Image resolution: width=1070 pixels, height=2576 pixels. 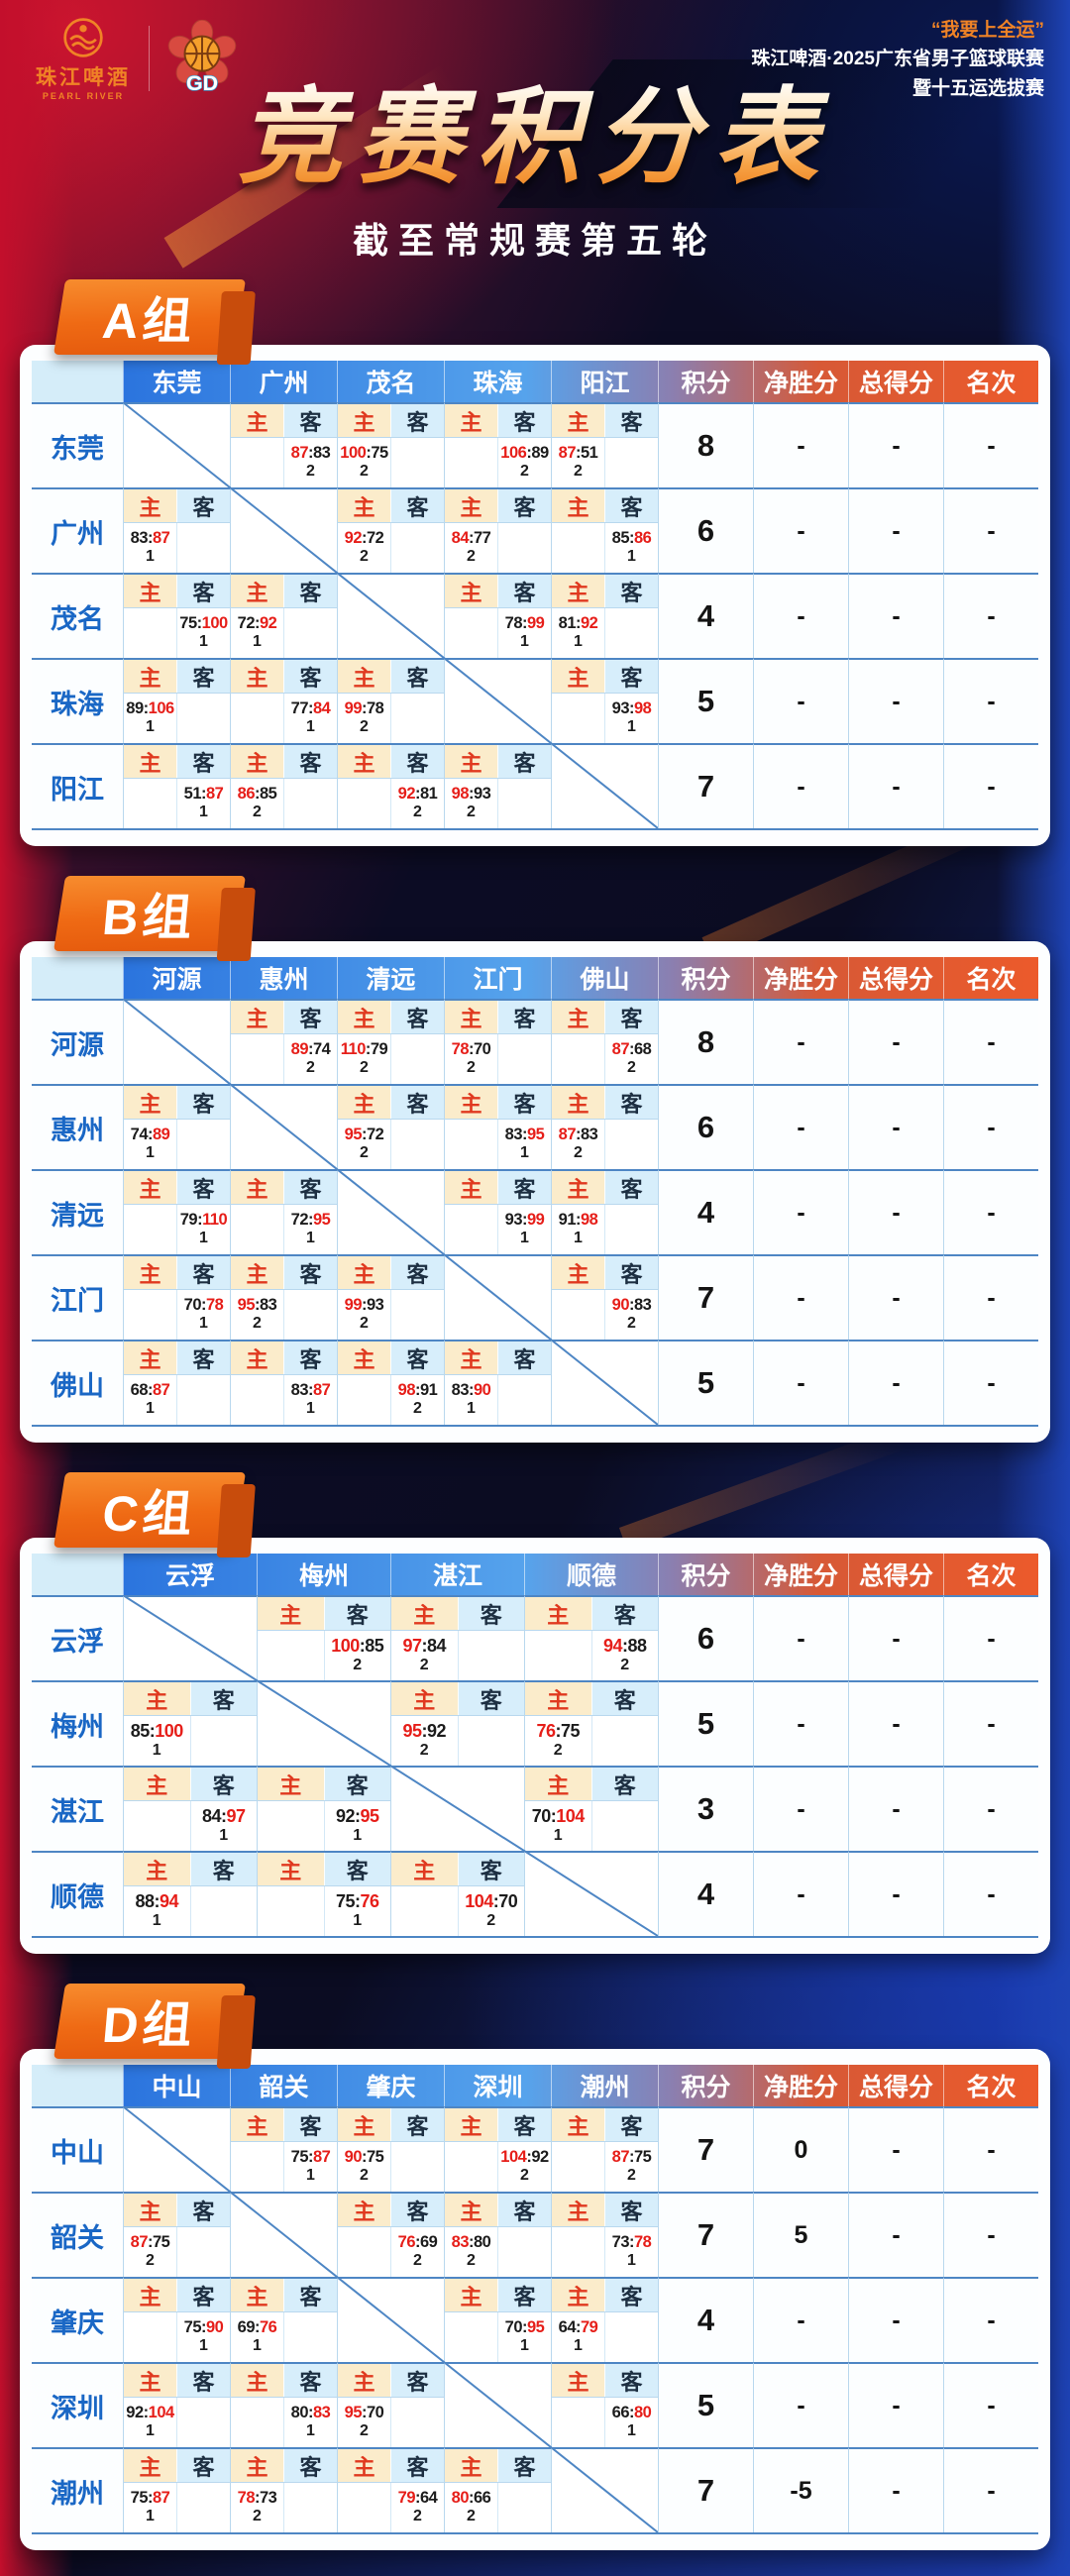 What do you see at coordinates (471, 803) in the screenshot?
I see `home-result-slot: 98:93 2` at bounding box center [471, 803].